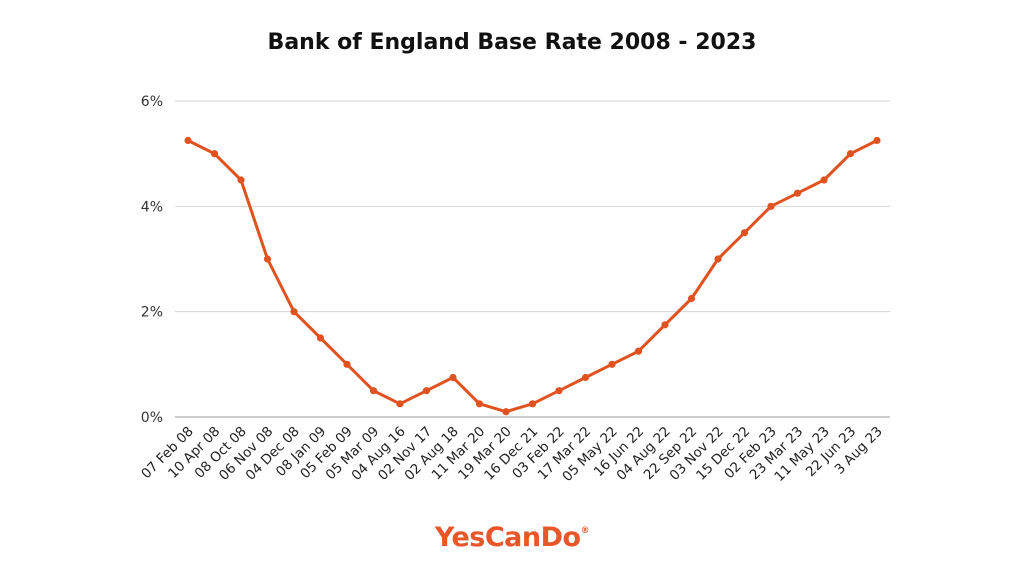  I want to click on yescando-logo: YesCanDo®, so click(512, 537).